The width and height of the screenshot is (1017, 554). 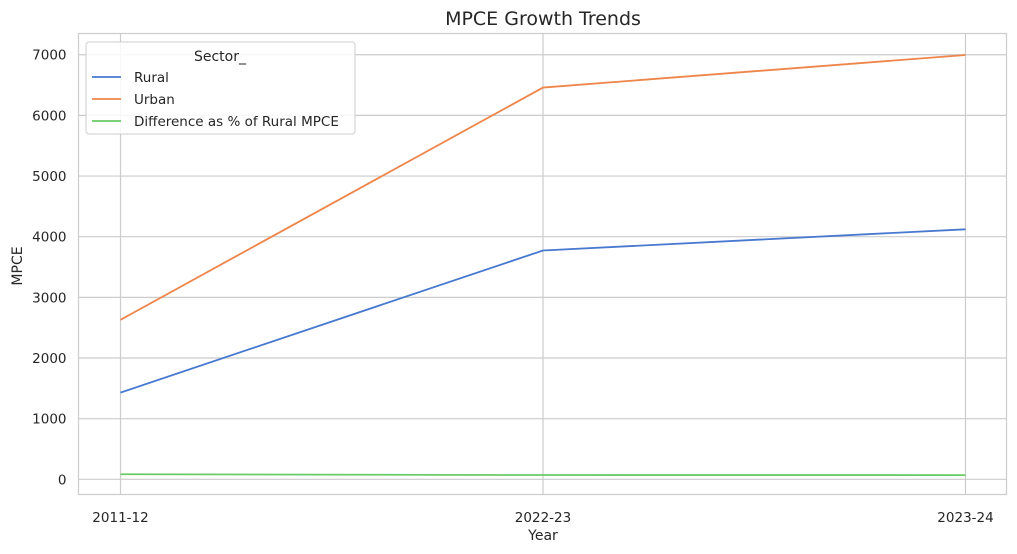 I want to click on legend-label-2: Difference as % of Rural MPCE, so click(x=236, y=122).